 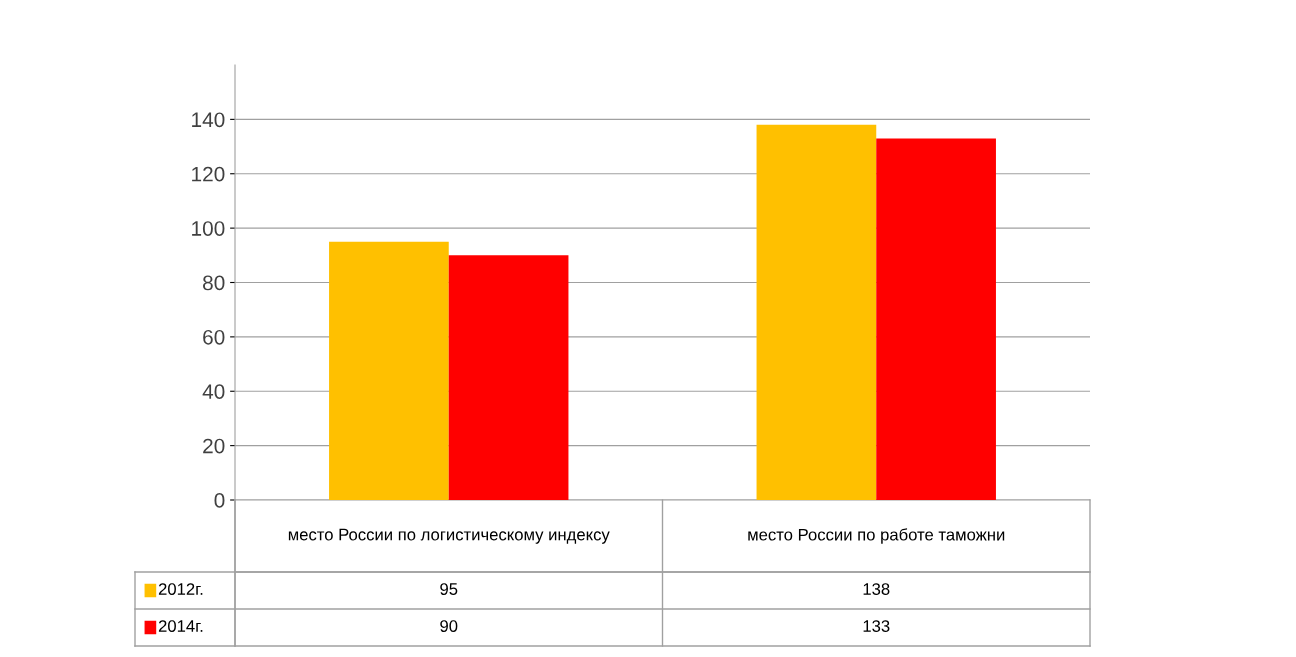 I want to click on x-tick-label: место России по логистическому индексу, so click(x=449, y=536).